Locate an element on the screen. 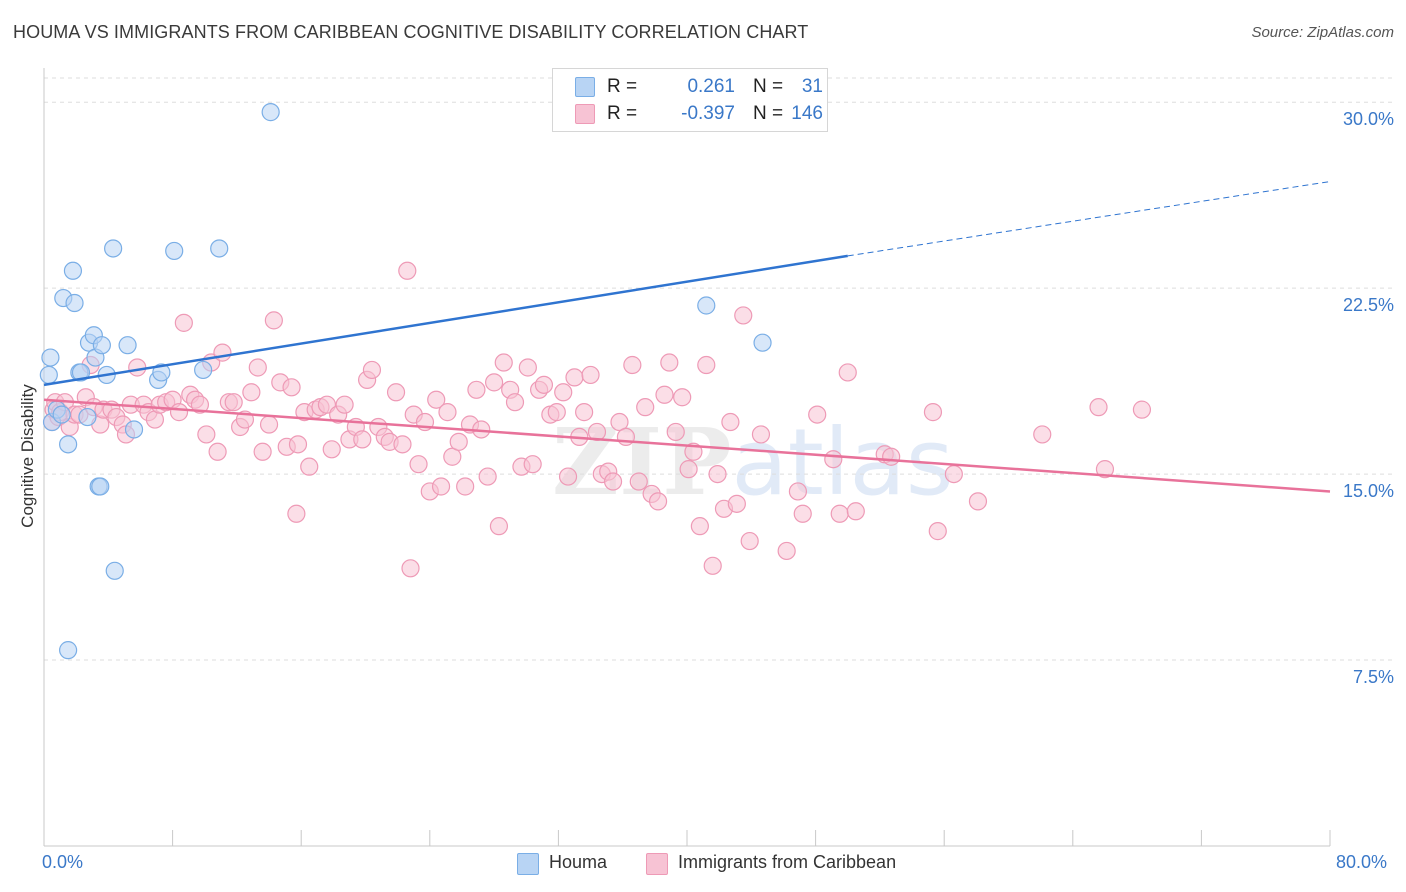  legend-n-value: 31 is located at coordinates (812, 86).